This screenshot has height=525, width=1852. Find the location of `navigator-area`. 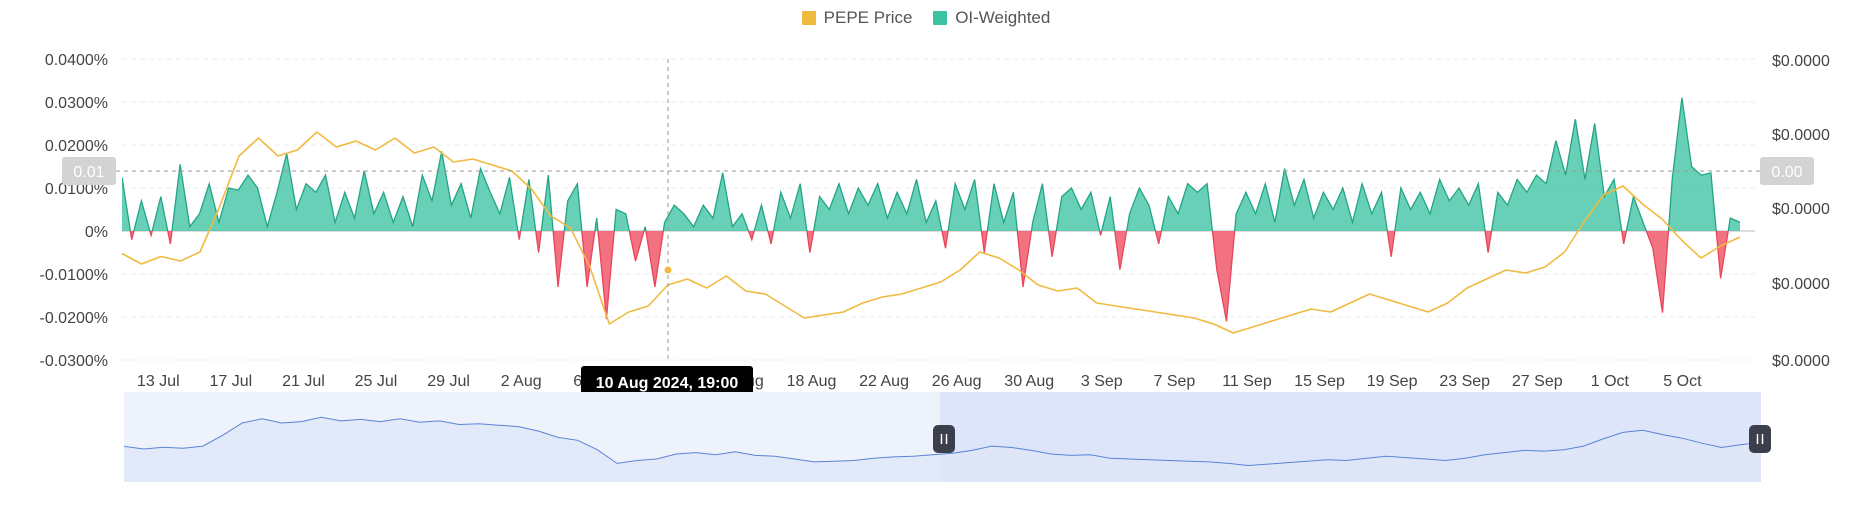

navigator-area is located at coordinates (942, 449).